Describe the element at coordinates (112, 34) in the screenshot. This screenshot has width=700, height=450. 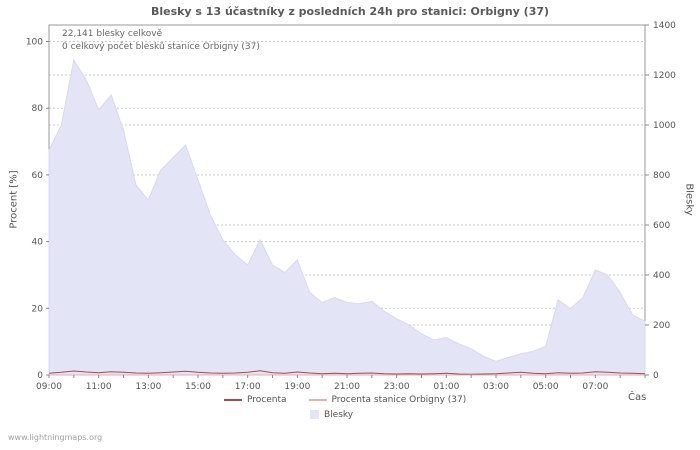
I see `annotation-total-strikes: 22,141 blesky celkově` at that location.